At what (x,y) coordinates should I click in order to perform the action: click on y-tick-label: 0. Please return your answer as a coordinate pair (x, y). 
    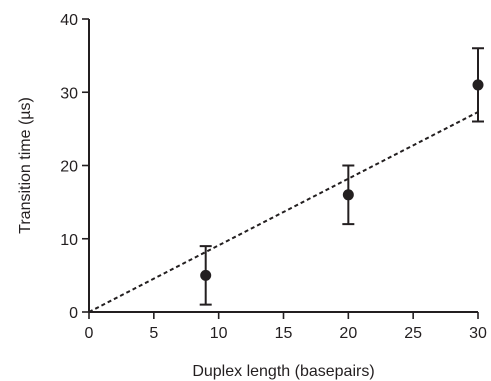
    Looking at the image, I should click on (73, 313).